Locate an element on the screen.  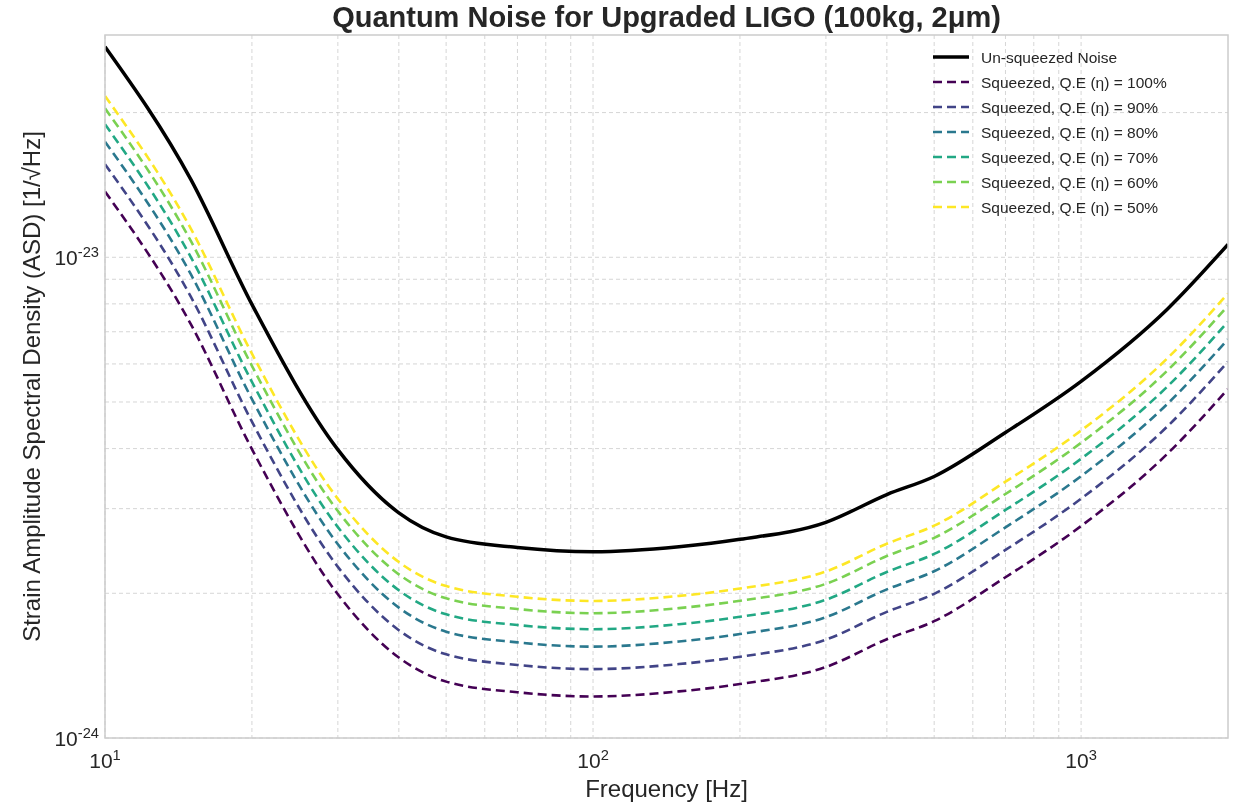
legend-label: Un-squeezed Noise is located at coordinates (1049, 57).